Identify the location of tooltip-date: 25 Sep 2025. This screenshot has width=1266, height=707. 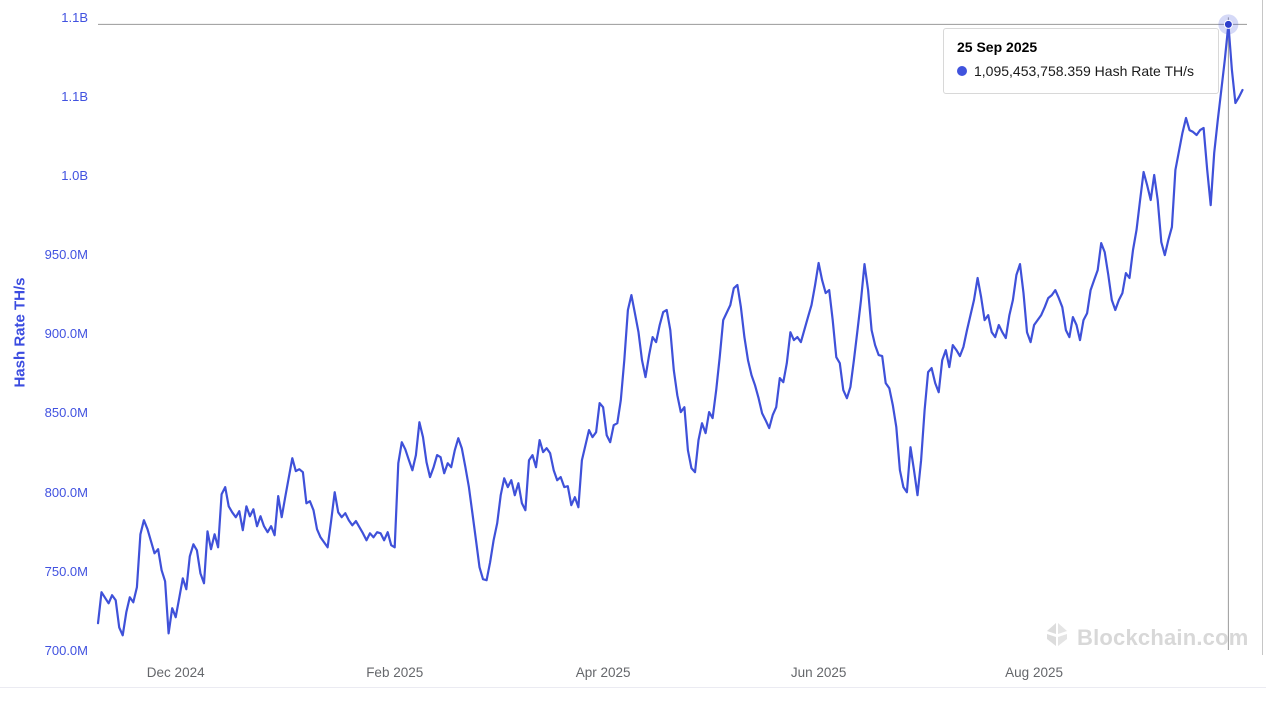
(997, 47).